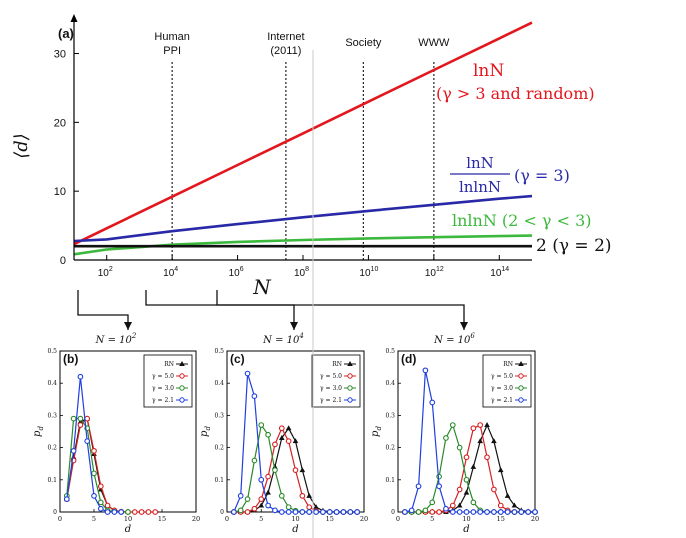  What do you see at coordinates (480, 187) in the screenshot?
I see `annotation-blue-denominator: lnlnN` at bounding box center [480, 187].